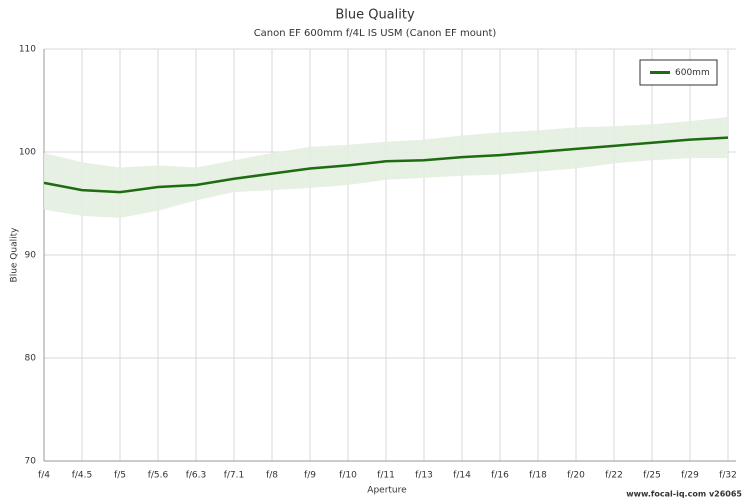  Describe the element at coordinates (386, 476) in the screenshot. I see `x-tick-label: f/11` at that location.